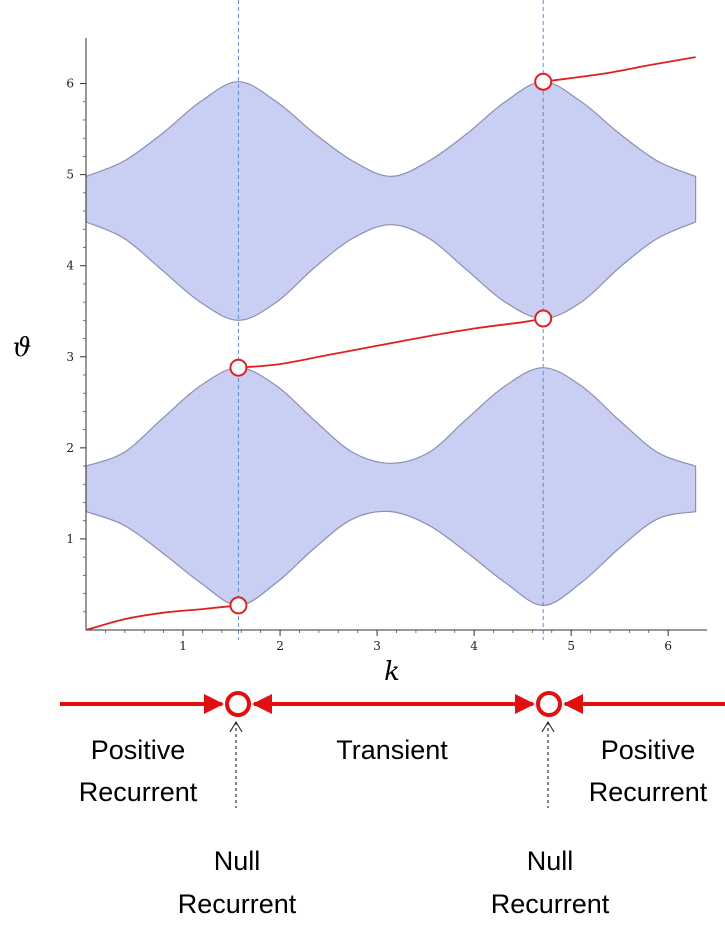 Image resolution: width=725 pixels, height=932 pixels. Describe the element at coordinates (237, 861) in the screenshot. I see `null-left-line1: Null` at that location.